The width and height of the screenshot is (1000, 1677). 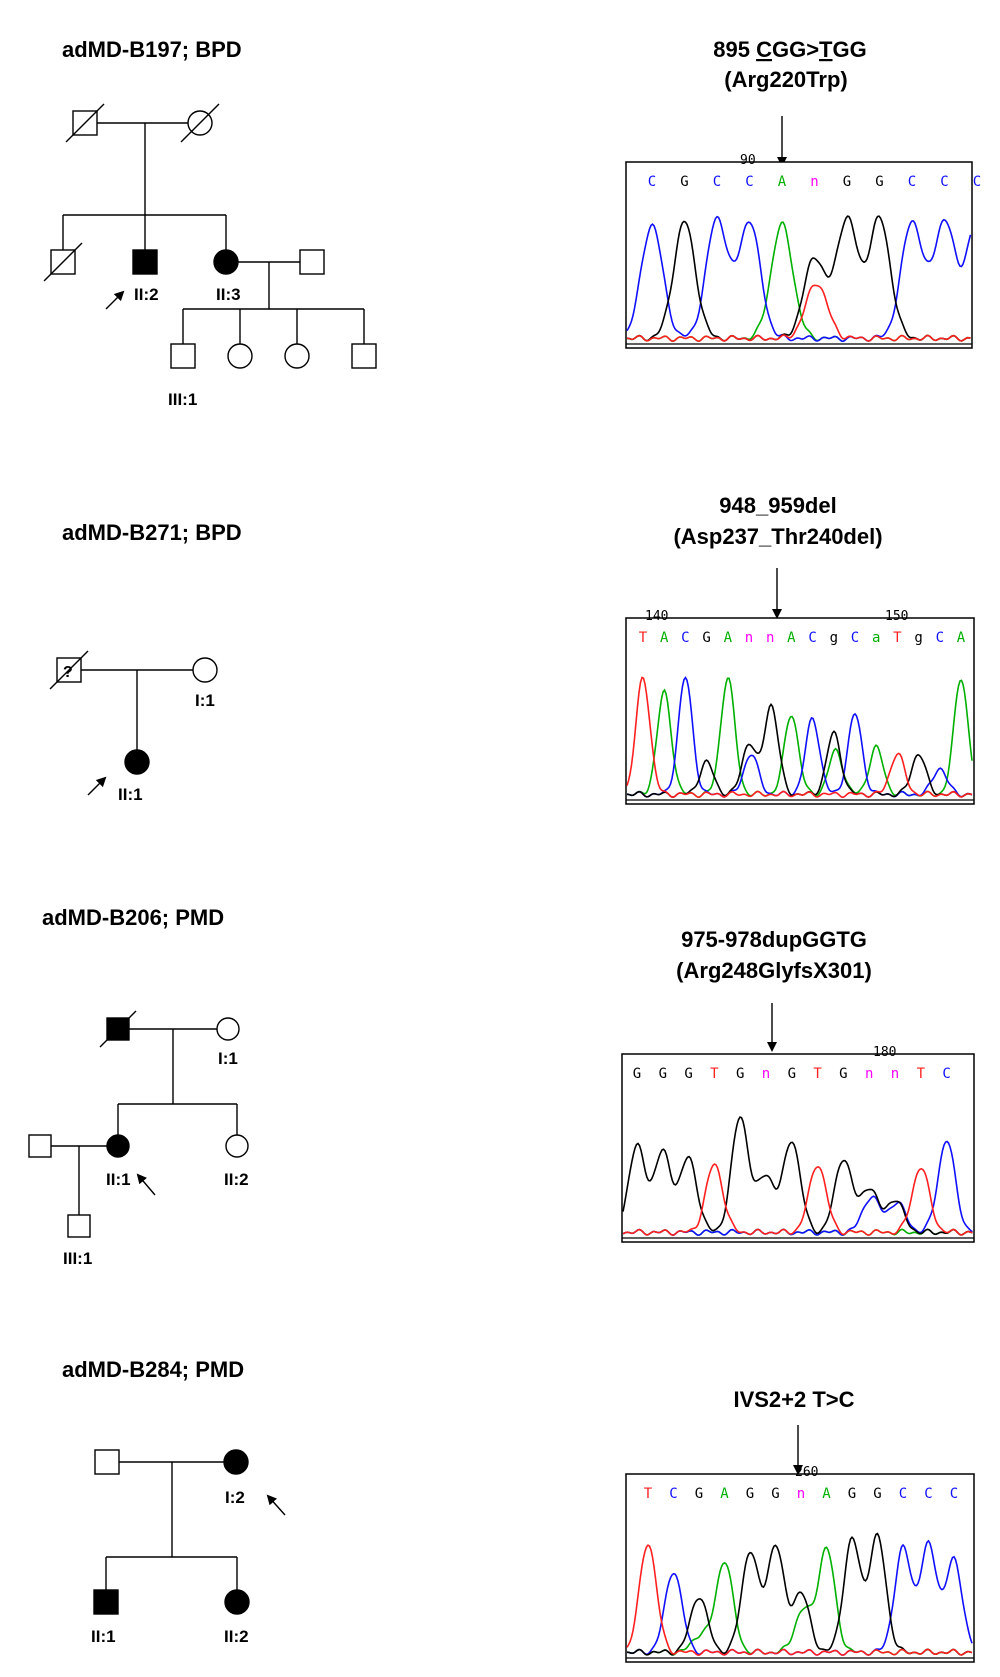 What do you see at coordinates (106, 1602) in the screenshot?
I see `pedigree-male-affected` at bounding box center [106, 1602].